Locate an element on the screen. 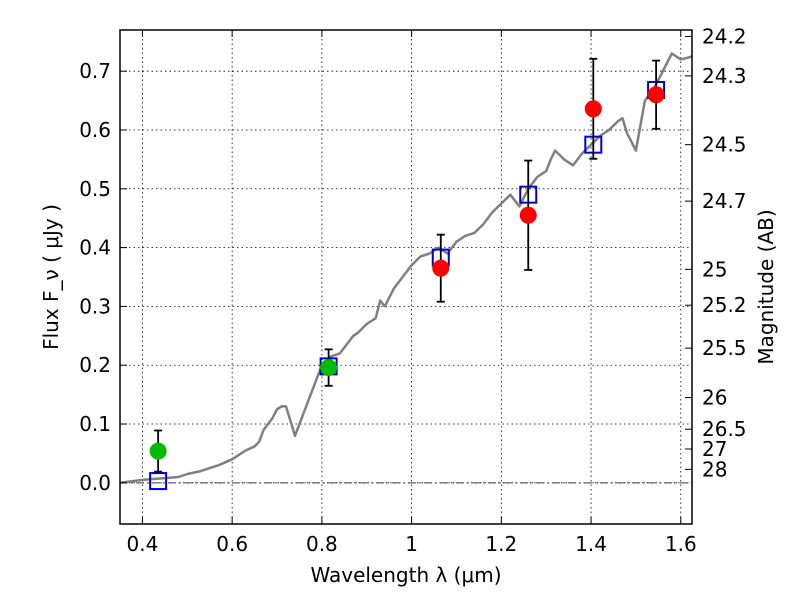 This screenshot has width=800, height=600. right-tick-label: 26 is located at coordinates (714, 398).